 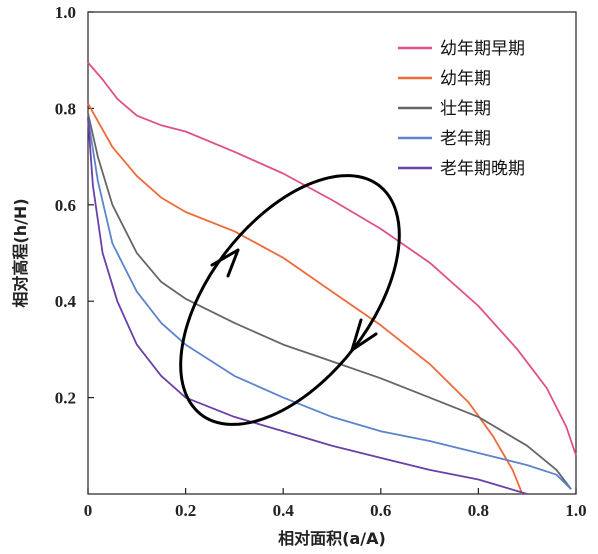 What do you see at coordinates (465, 139) in the screenshot?
I see `legend-label-4: 老年期` at bounding box center [465, 139].